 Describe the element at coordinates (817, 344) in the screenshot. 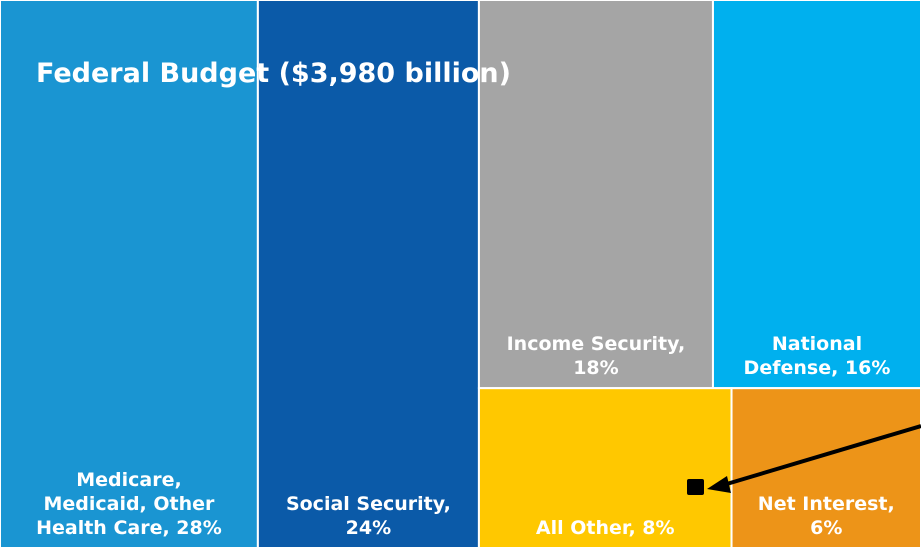

I see `treemap-label-line: National` at that location.